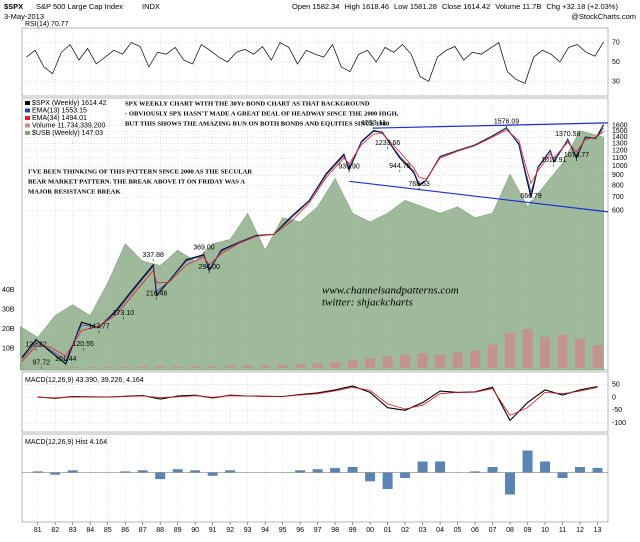 The image size is (640, 542). Describe the element at coordinates (153, 255) in the screenshot. I see `point-label: 337.88` at that location.